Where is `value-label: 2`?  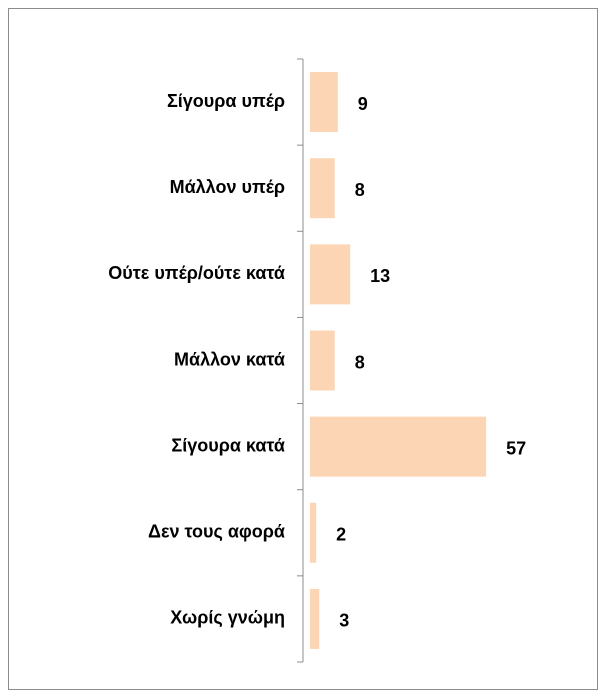 value-label: 2 is located at coordinates (341, 535).